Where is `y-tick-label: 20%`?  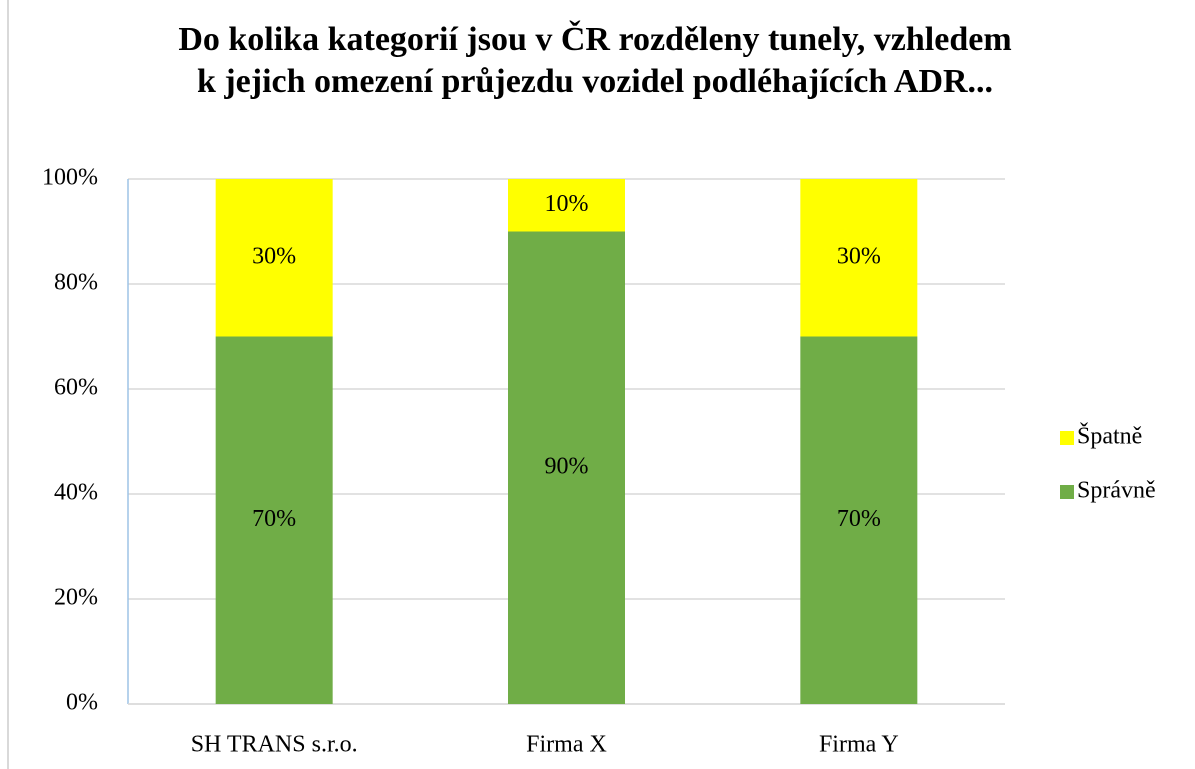
y-tick-label: 20% is located at coordinates (76, 598).